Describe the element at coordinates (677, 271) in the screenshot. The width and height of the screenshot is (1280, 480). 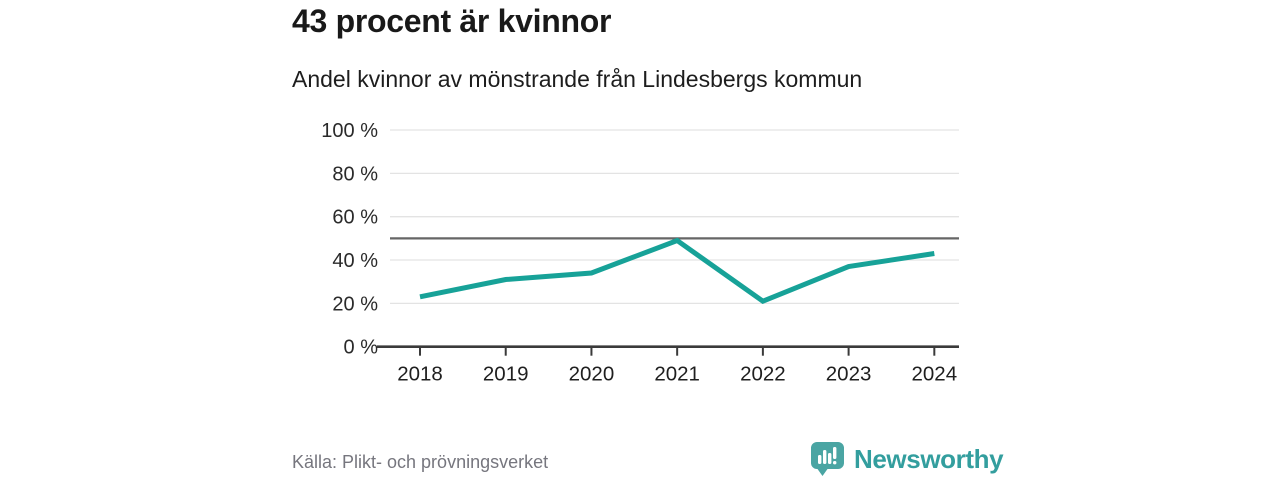
I see `data-line` at that location.